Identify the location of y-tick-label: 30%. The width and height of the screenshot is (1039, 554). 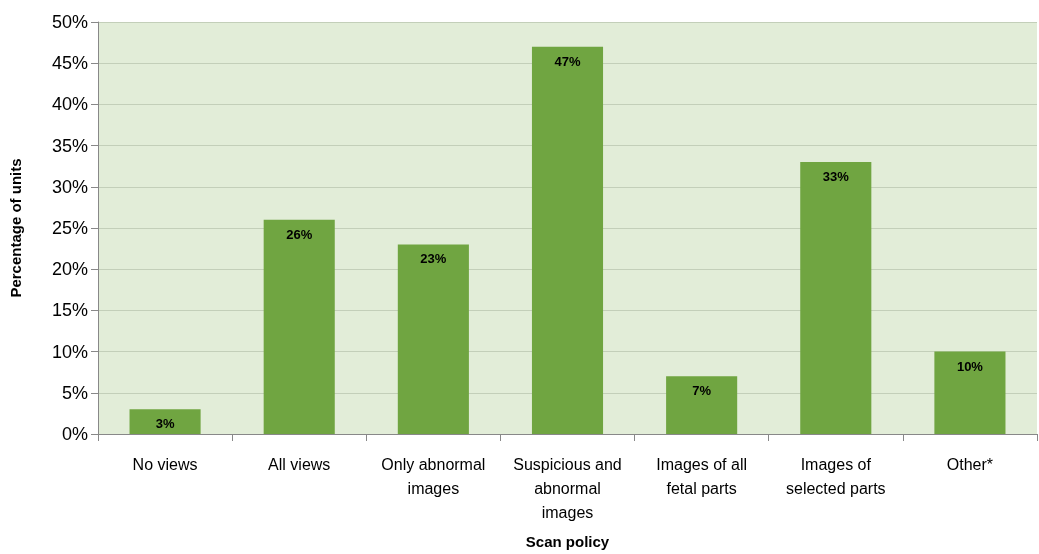
(69, 186).